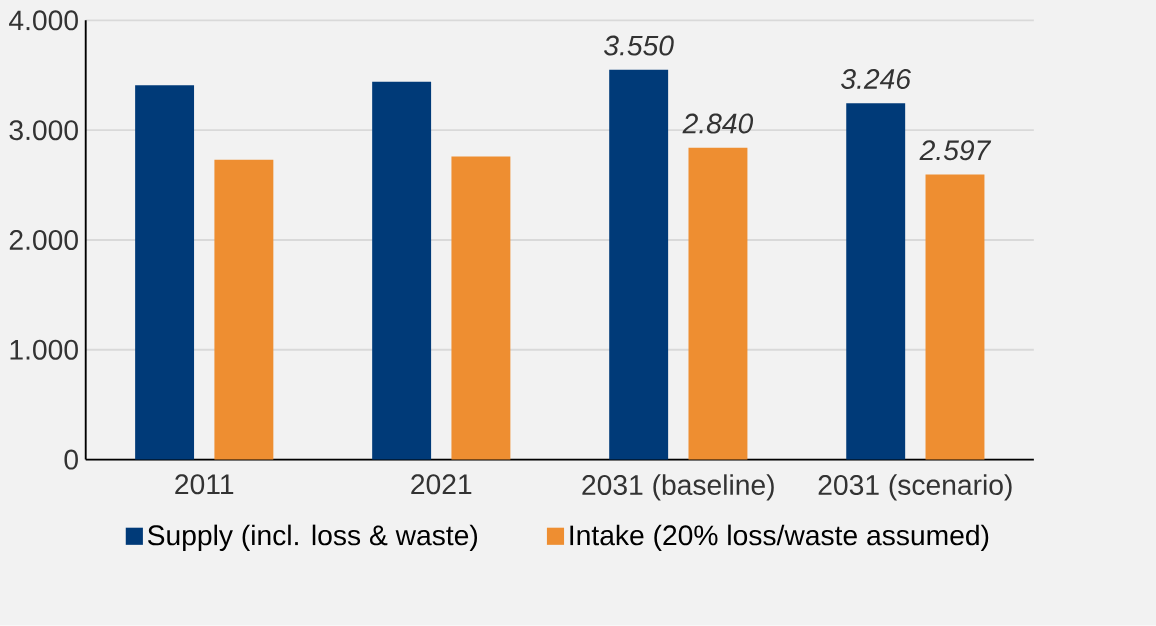 The image size is (1156, 626). I want to click on y-tick-label: 1.000, so click(44, 349).